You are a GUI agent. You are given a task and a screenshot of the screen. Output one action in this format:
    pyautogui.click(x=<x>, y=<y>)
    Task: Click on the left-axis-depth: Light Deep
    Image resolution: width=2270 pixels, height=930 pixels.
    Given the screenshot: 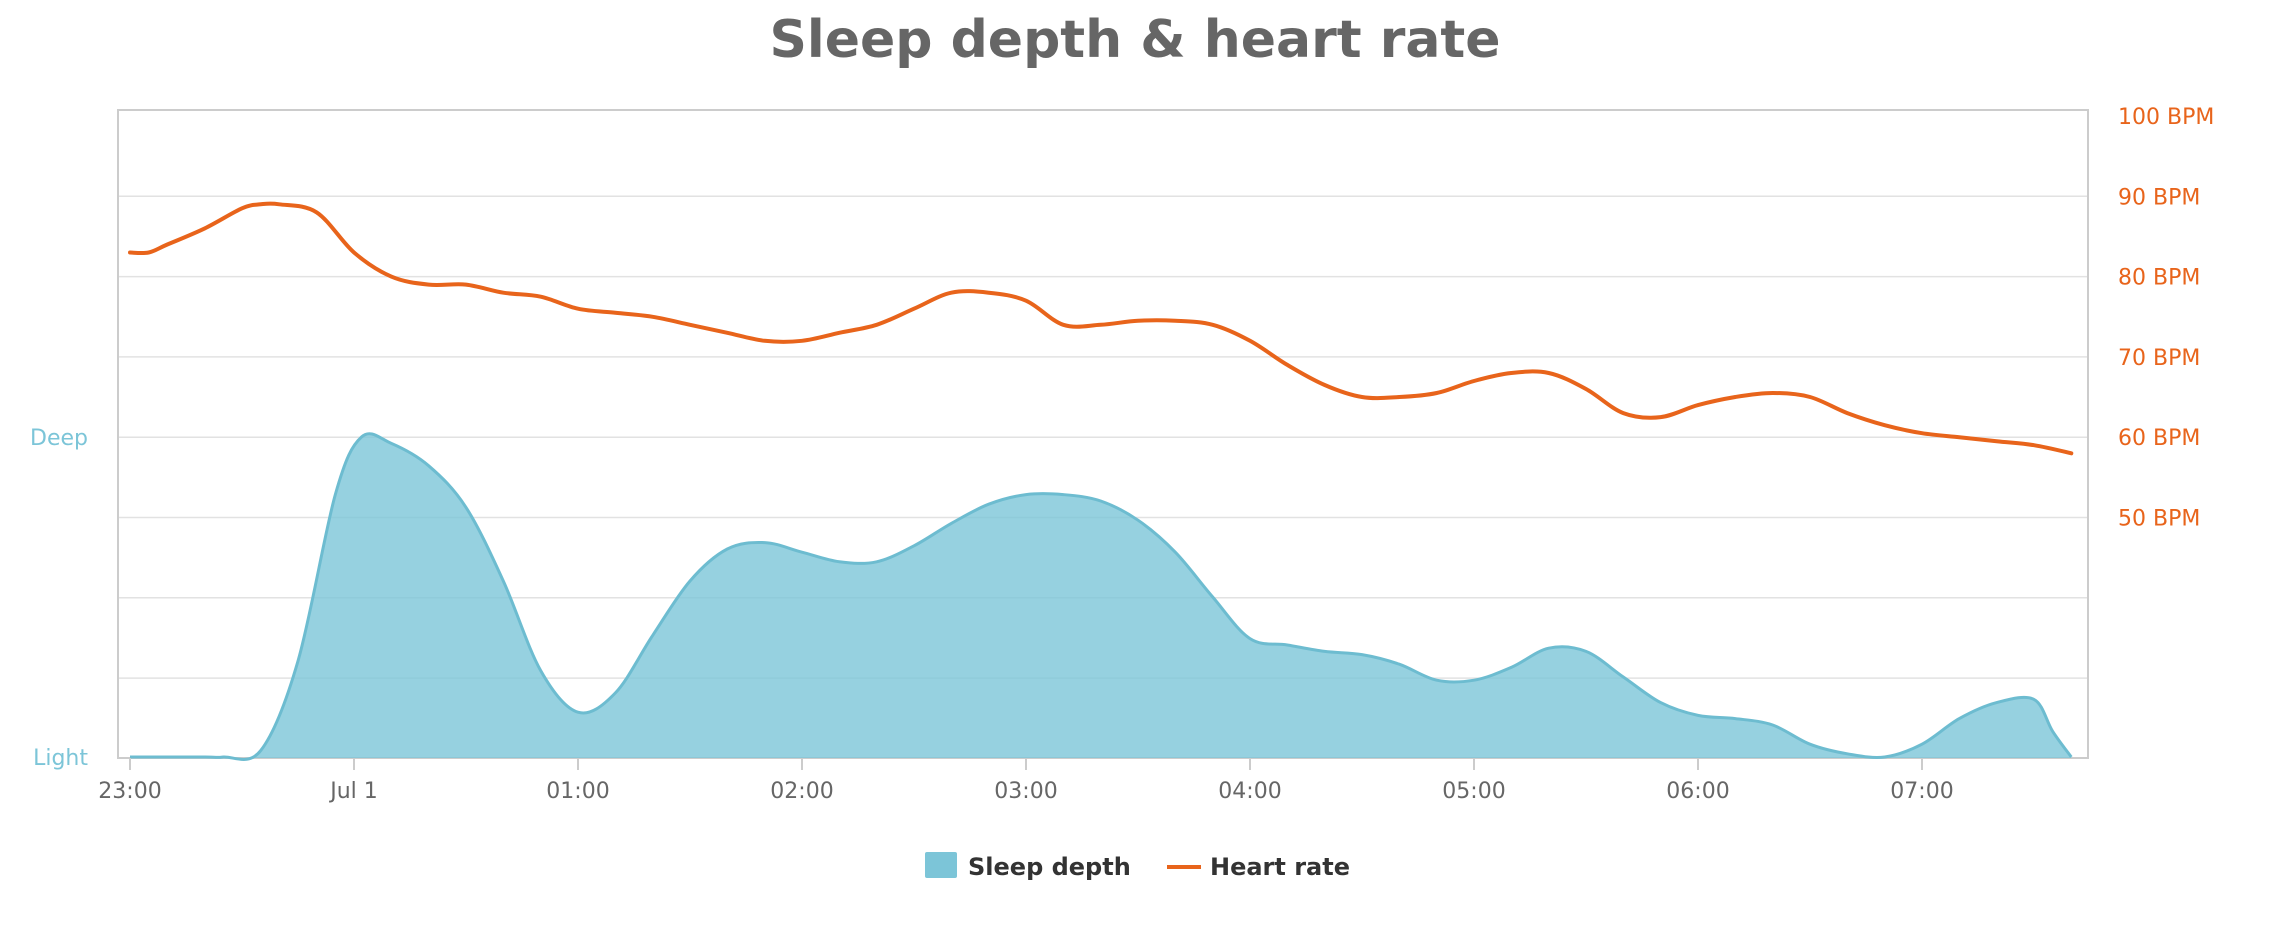 What is the action you would take?
    pyautogui.click(x=59, y=598)
    